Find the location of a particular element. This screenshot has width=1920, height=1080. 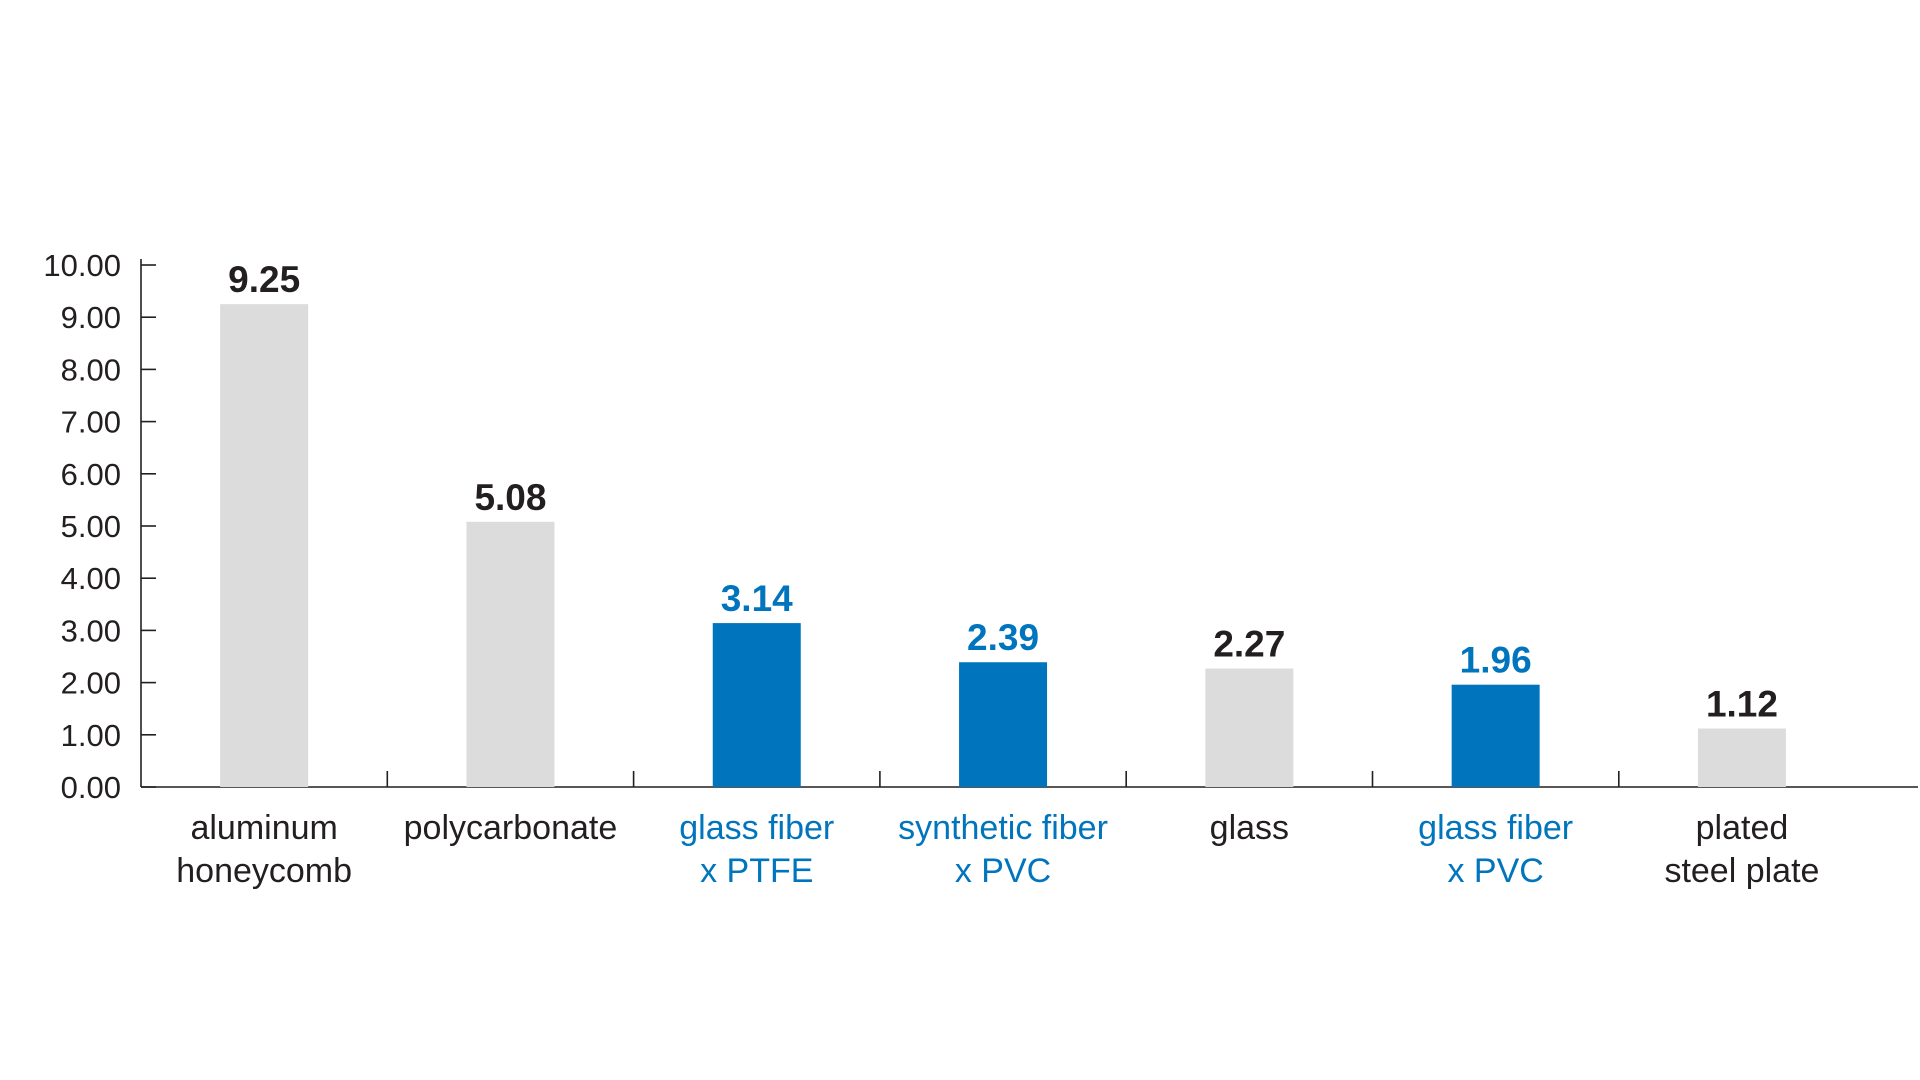

y-tick-label: 4.00 is located at coordinates (91, 578).